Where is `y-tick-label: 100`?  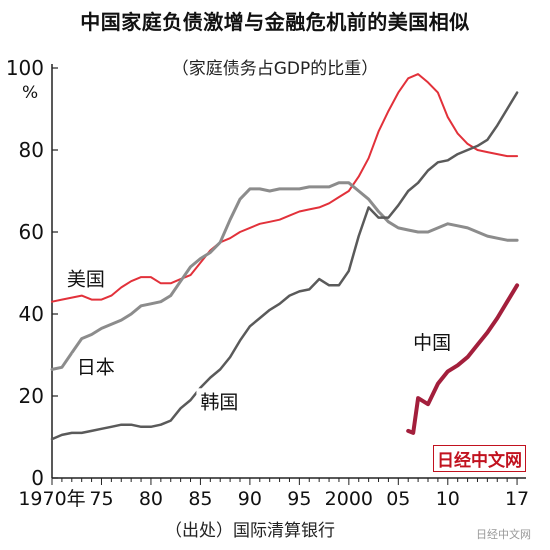 y-tick-label: 100 is located at coordinates (25, 68).